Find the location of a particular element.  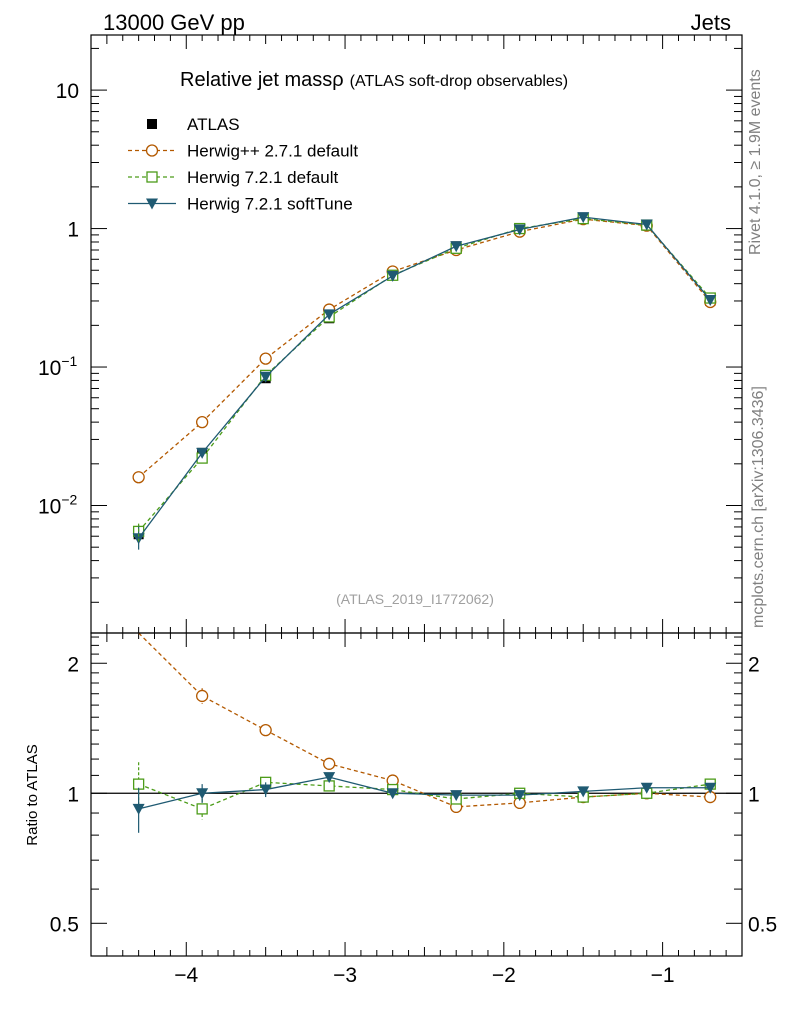

legend-label: Herwig 7.2.1 default is located at coordinates (262, 177).